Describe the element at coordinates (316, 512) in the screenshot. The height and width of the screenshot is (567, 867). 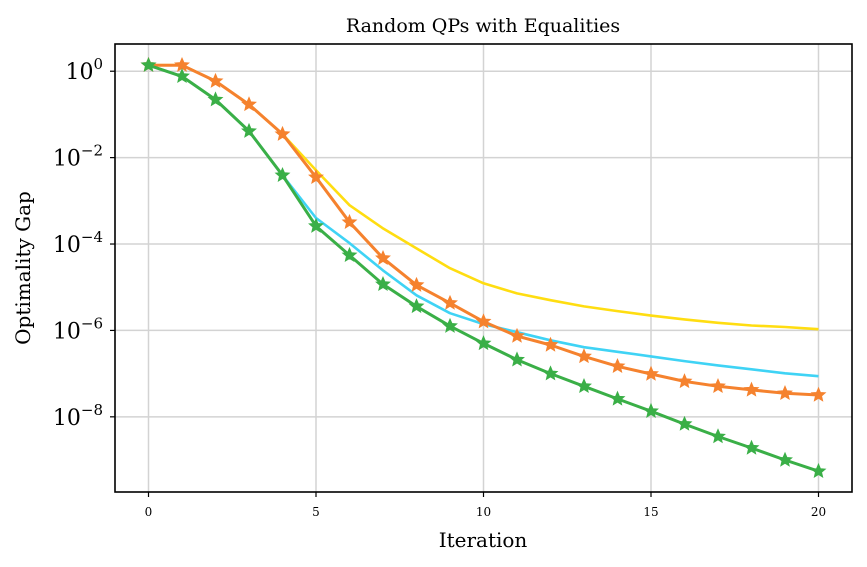
I see `x-tick-label: 5` at that location.